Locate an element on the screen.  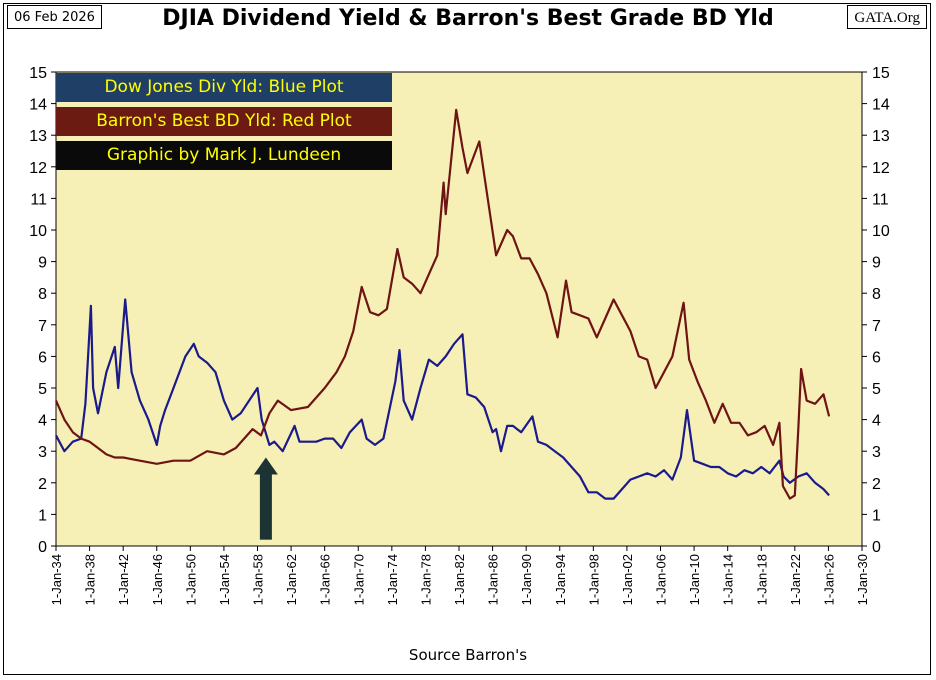
y-tick-label-left: 9 is located at coordinates (42, 263).